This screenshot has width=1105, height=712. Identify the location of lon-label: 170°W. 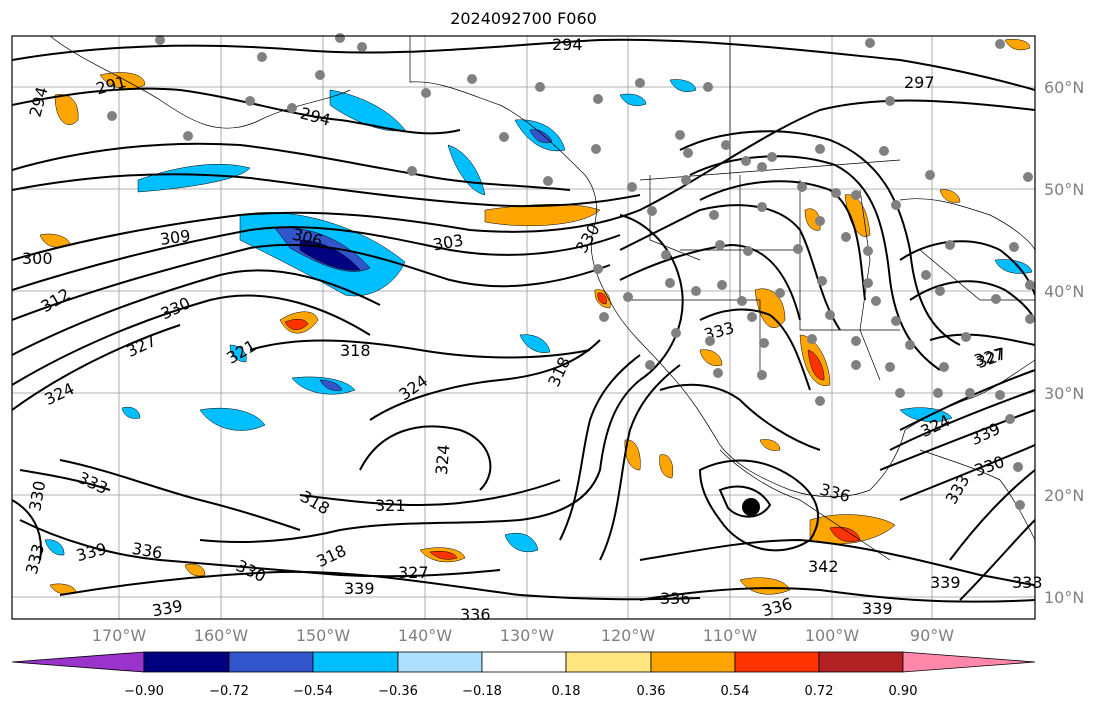
(119, 635).